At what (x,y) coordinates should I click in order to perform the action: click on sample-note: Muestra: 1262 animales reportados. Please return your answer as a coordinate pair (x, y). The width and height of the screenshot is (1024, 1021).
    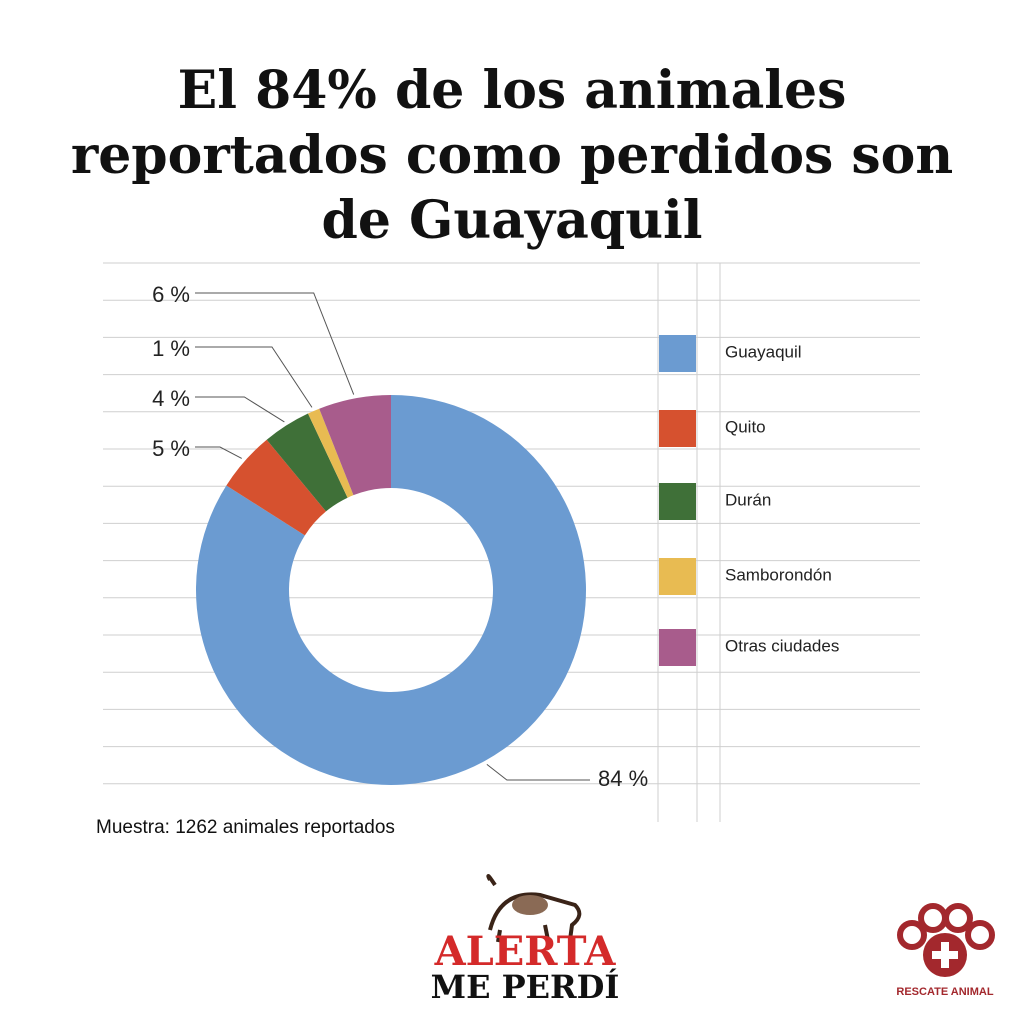
    Looking at the image, I should click on (245, 827).